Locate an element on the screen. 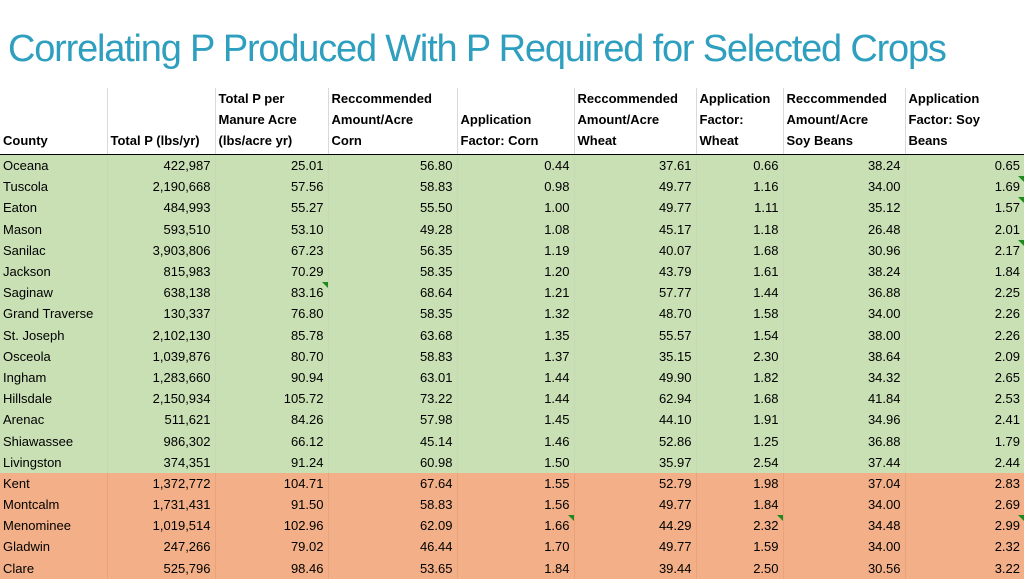 The height and width of the screenshot is (579, 1024). cell-factor-wheat: 1.18 is located at coordinates (739, 229).